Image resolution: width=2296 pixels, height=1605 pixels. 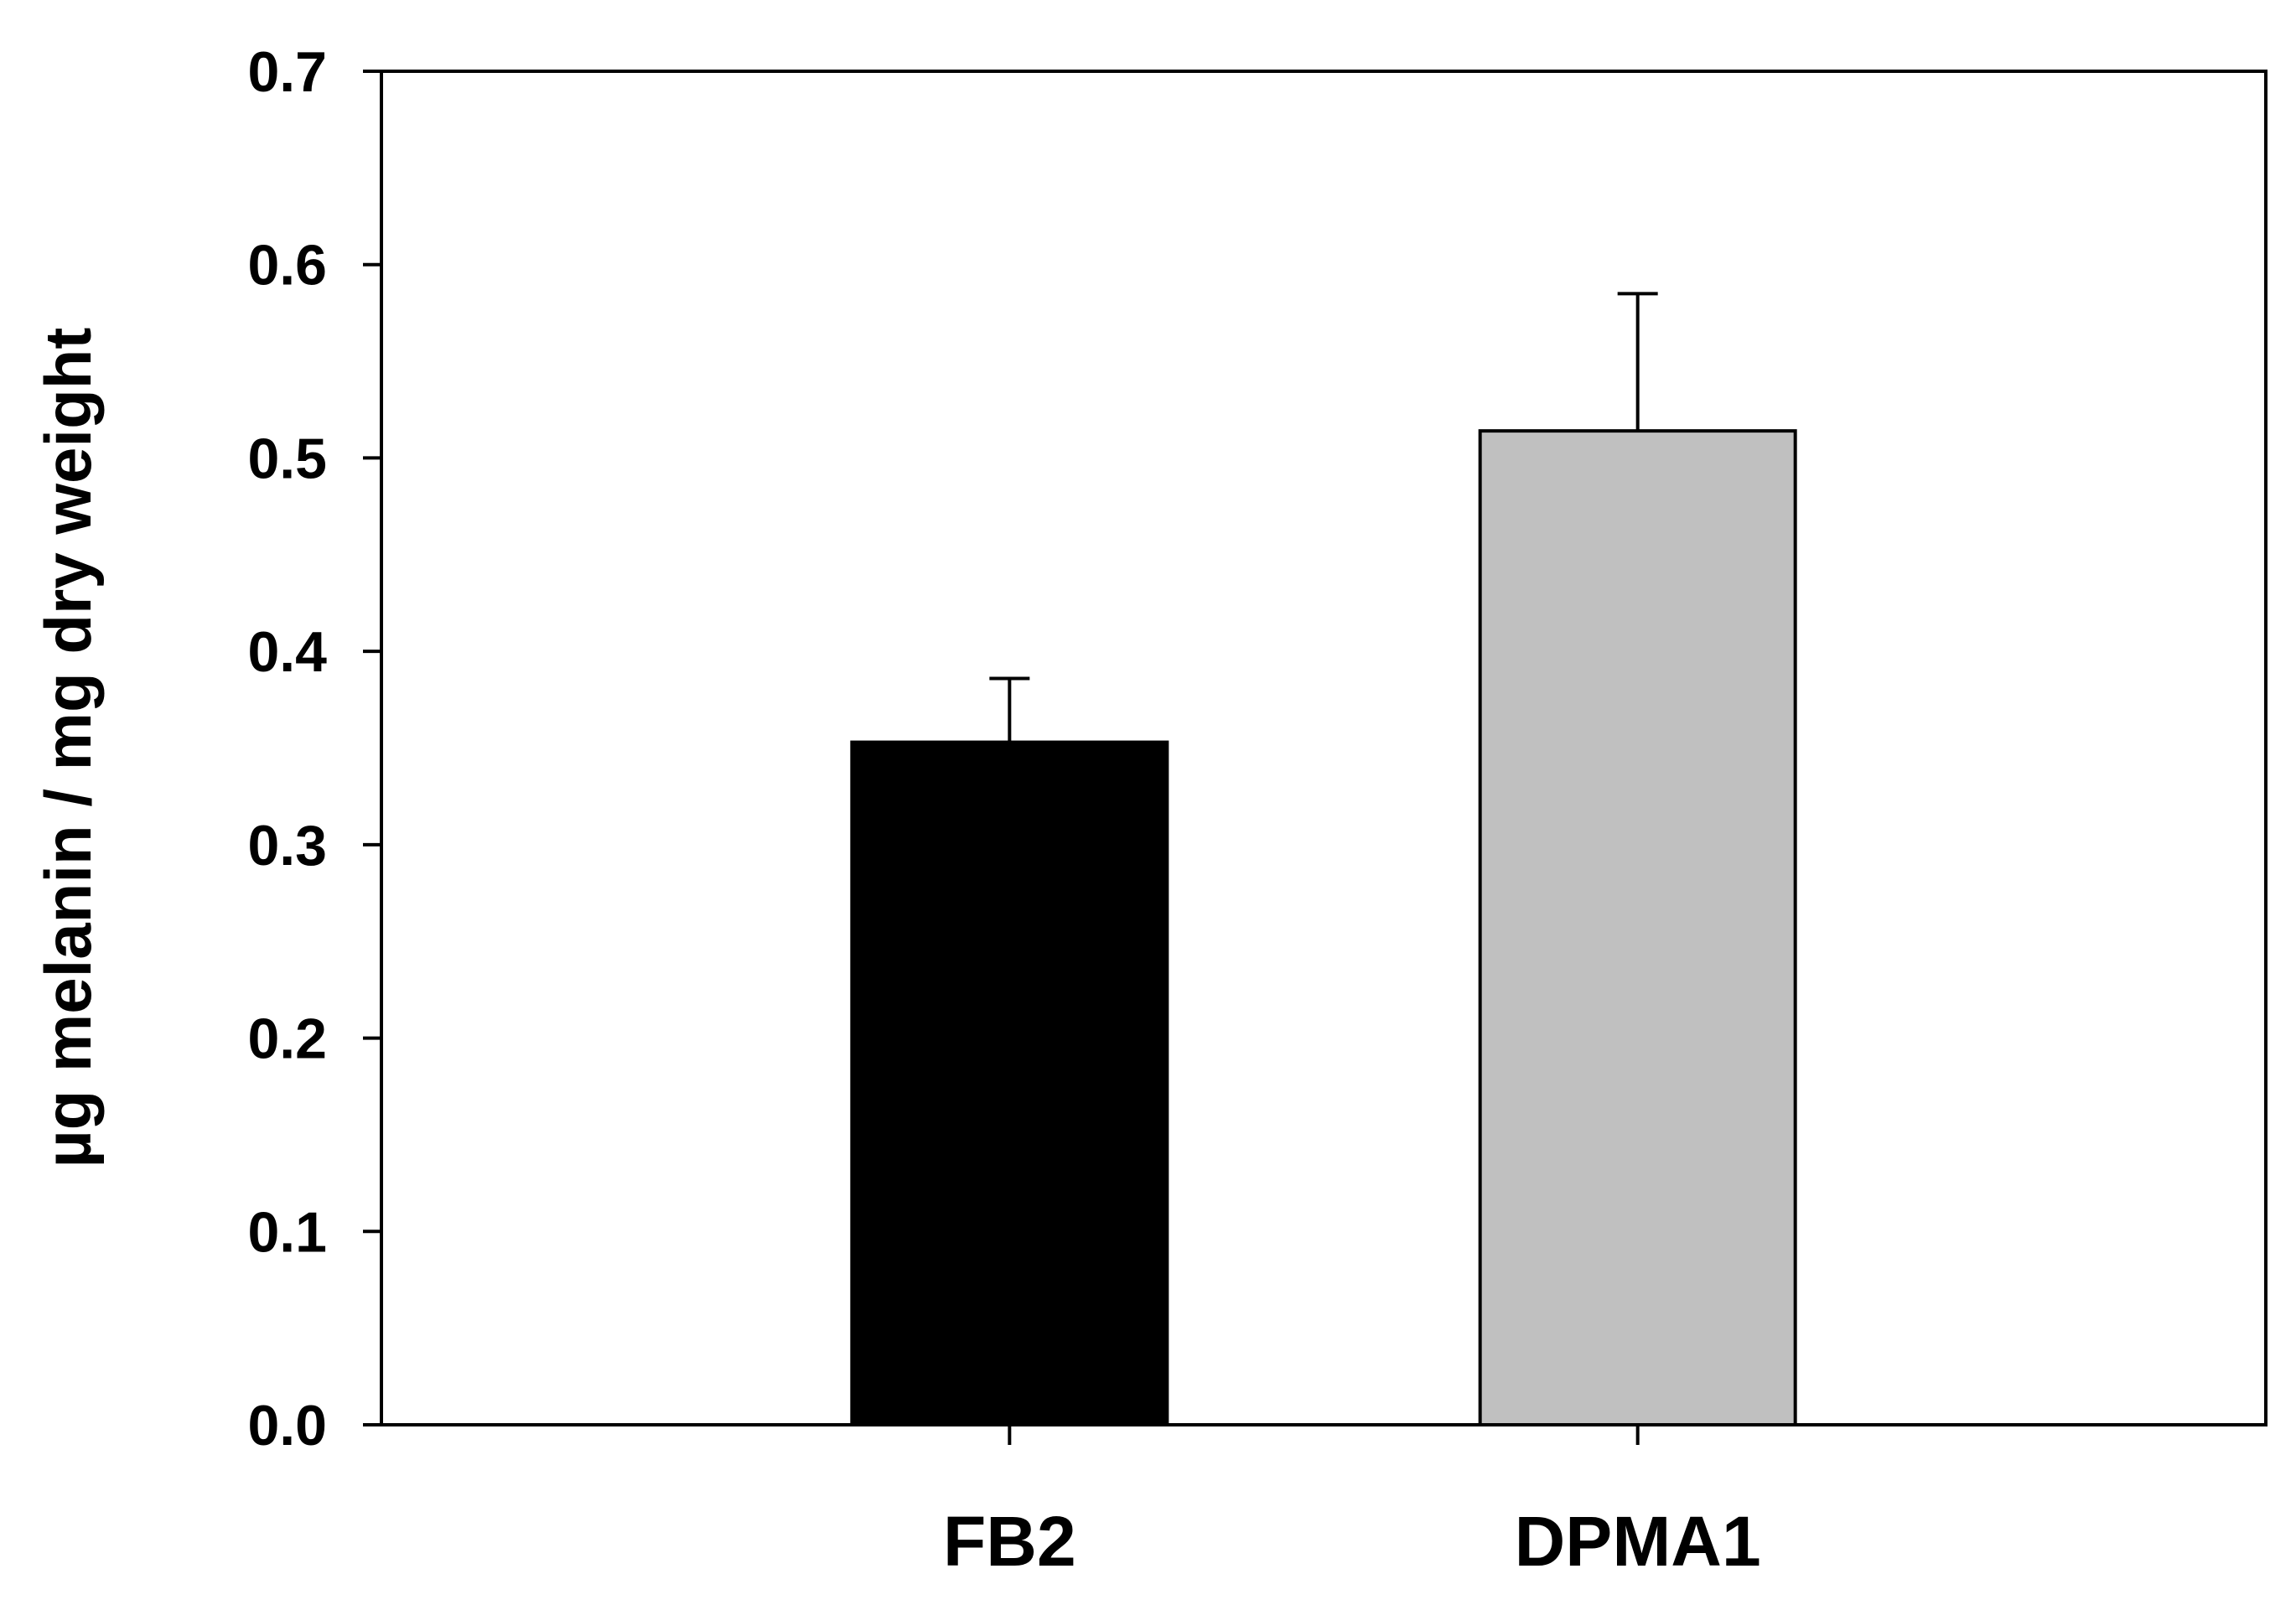 What do you see at coordinates (287, 458) in the screenshot?
I see `y-tick-label: 0.5` at bounding box center [287, 458].